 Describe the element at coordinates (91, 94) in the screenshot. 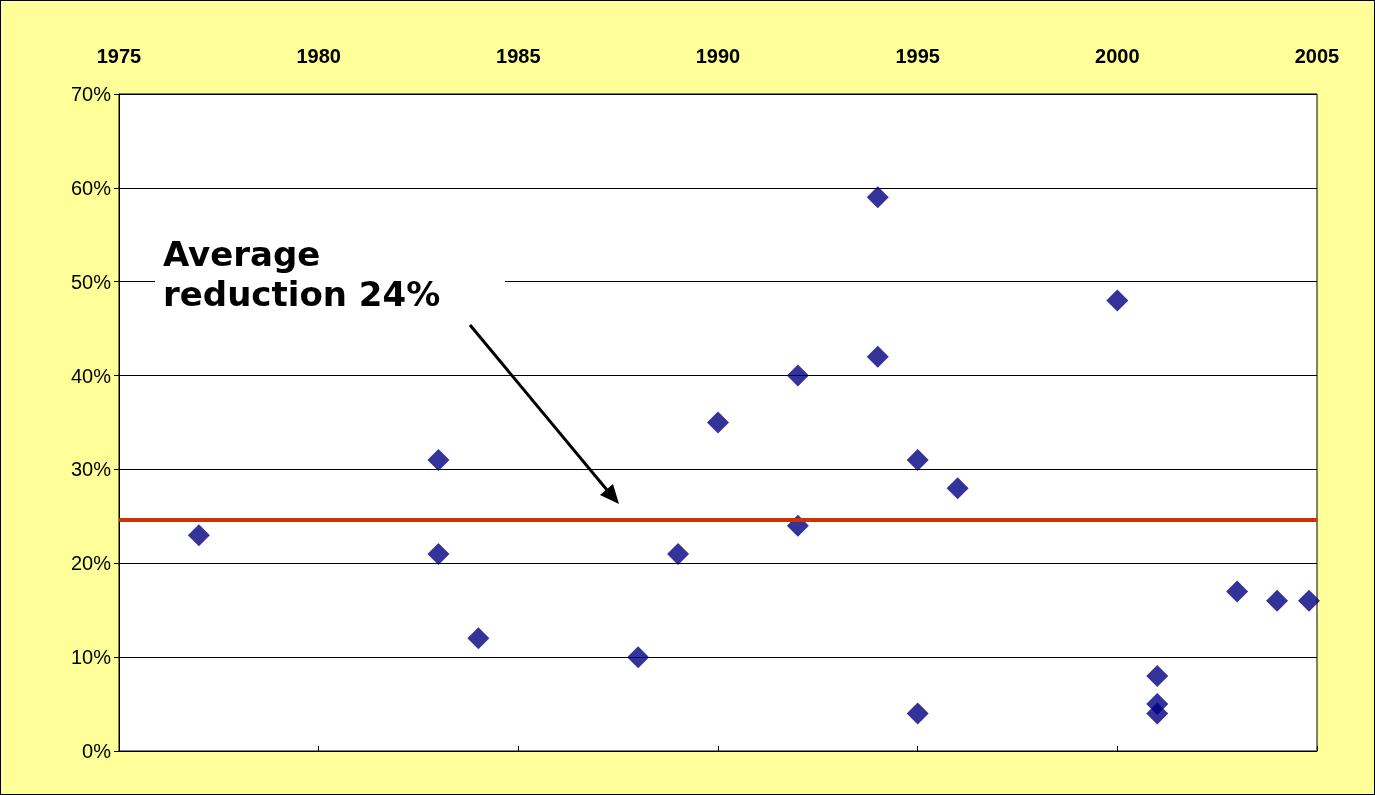

I see `y-tick-label: 70%` at that location.